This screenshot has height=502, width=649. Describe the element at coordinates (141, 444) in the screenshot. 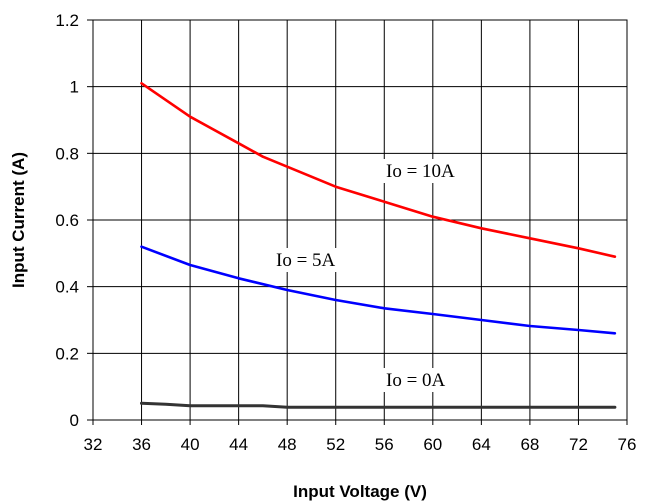

I see `x-tick-label: 36` at that location.